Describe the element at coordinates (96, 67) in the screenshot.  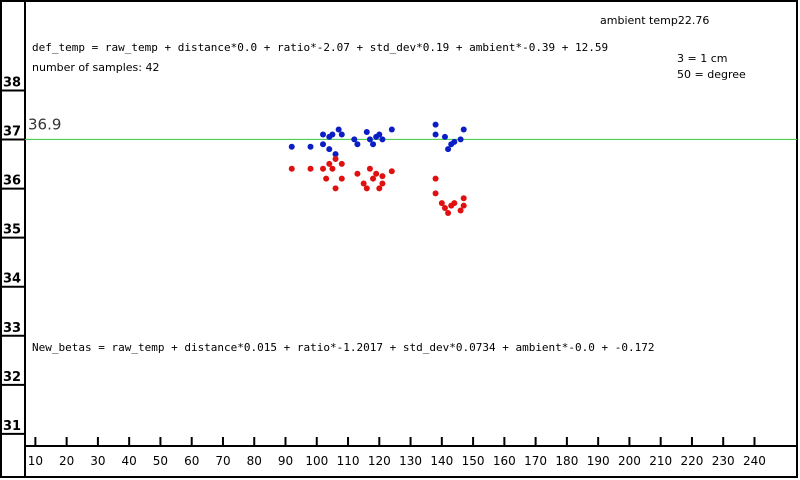
I see `sample-count: number of samples: 42` at that location.